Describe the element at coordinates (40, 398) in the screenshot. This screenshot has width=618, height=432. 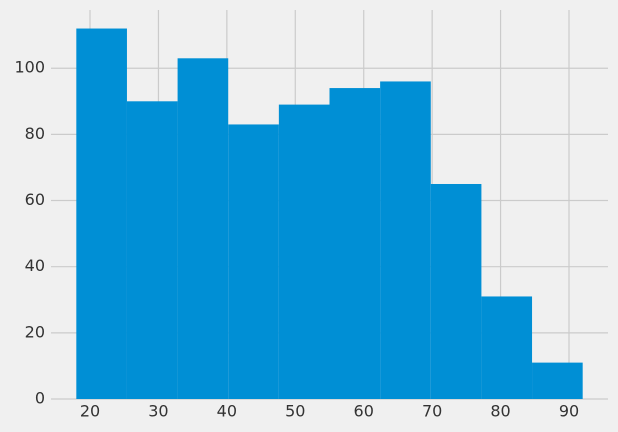
I see `y-tick-label: 0` at that location.